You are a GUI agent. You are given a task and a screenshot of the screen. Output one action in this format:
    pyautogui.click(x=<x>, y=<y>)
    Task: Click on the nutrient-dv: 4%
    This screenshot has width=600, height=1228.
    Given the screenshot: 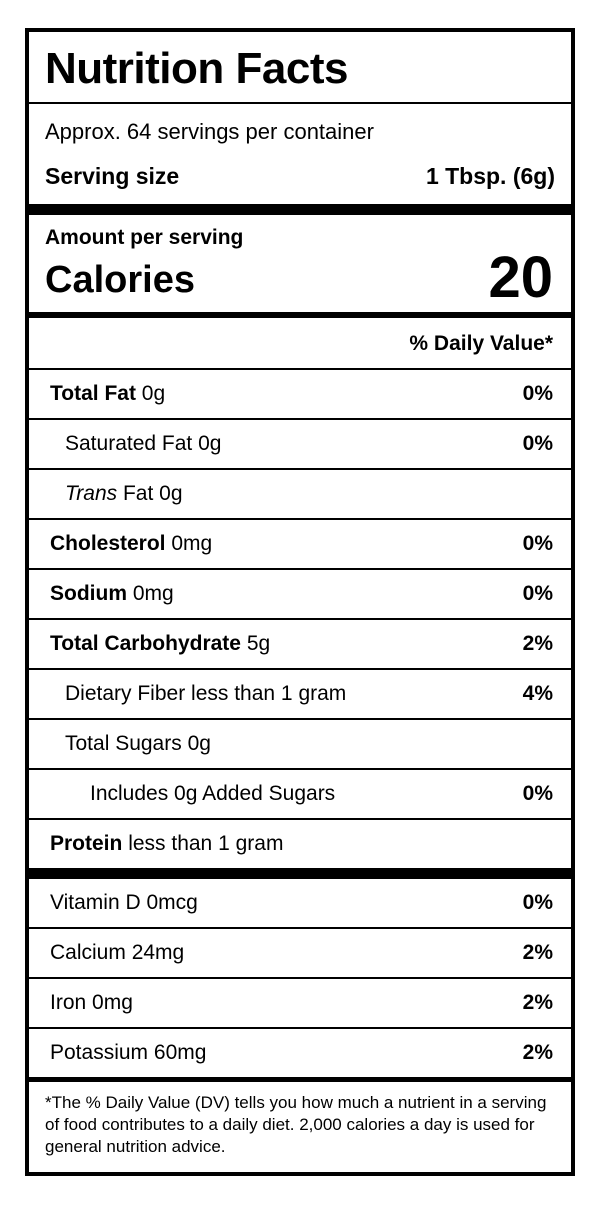 What is the action you would take?
    pyautogui.click(x=537, y=694)
    